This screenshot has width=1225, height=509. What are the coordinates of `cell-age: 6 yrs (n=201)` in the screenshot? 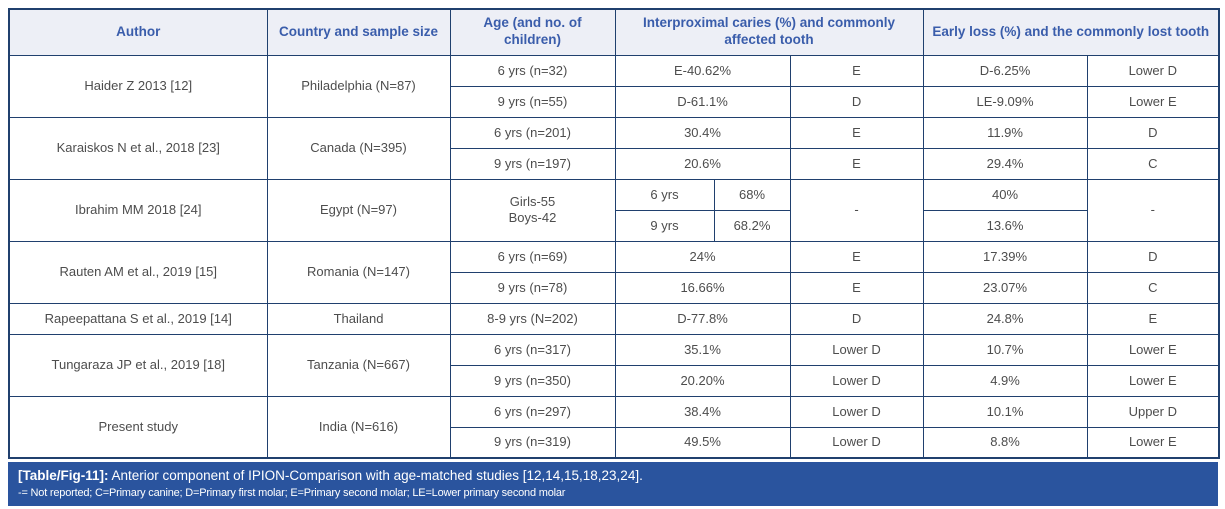 It's located at (532, 132).